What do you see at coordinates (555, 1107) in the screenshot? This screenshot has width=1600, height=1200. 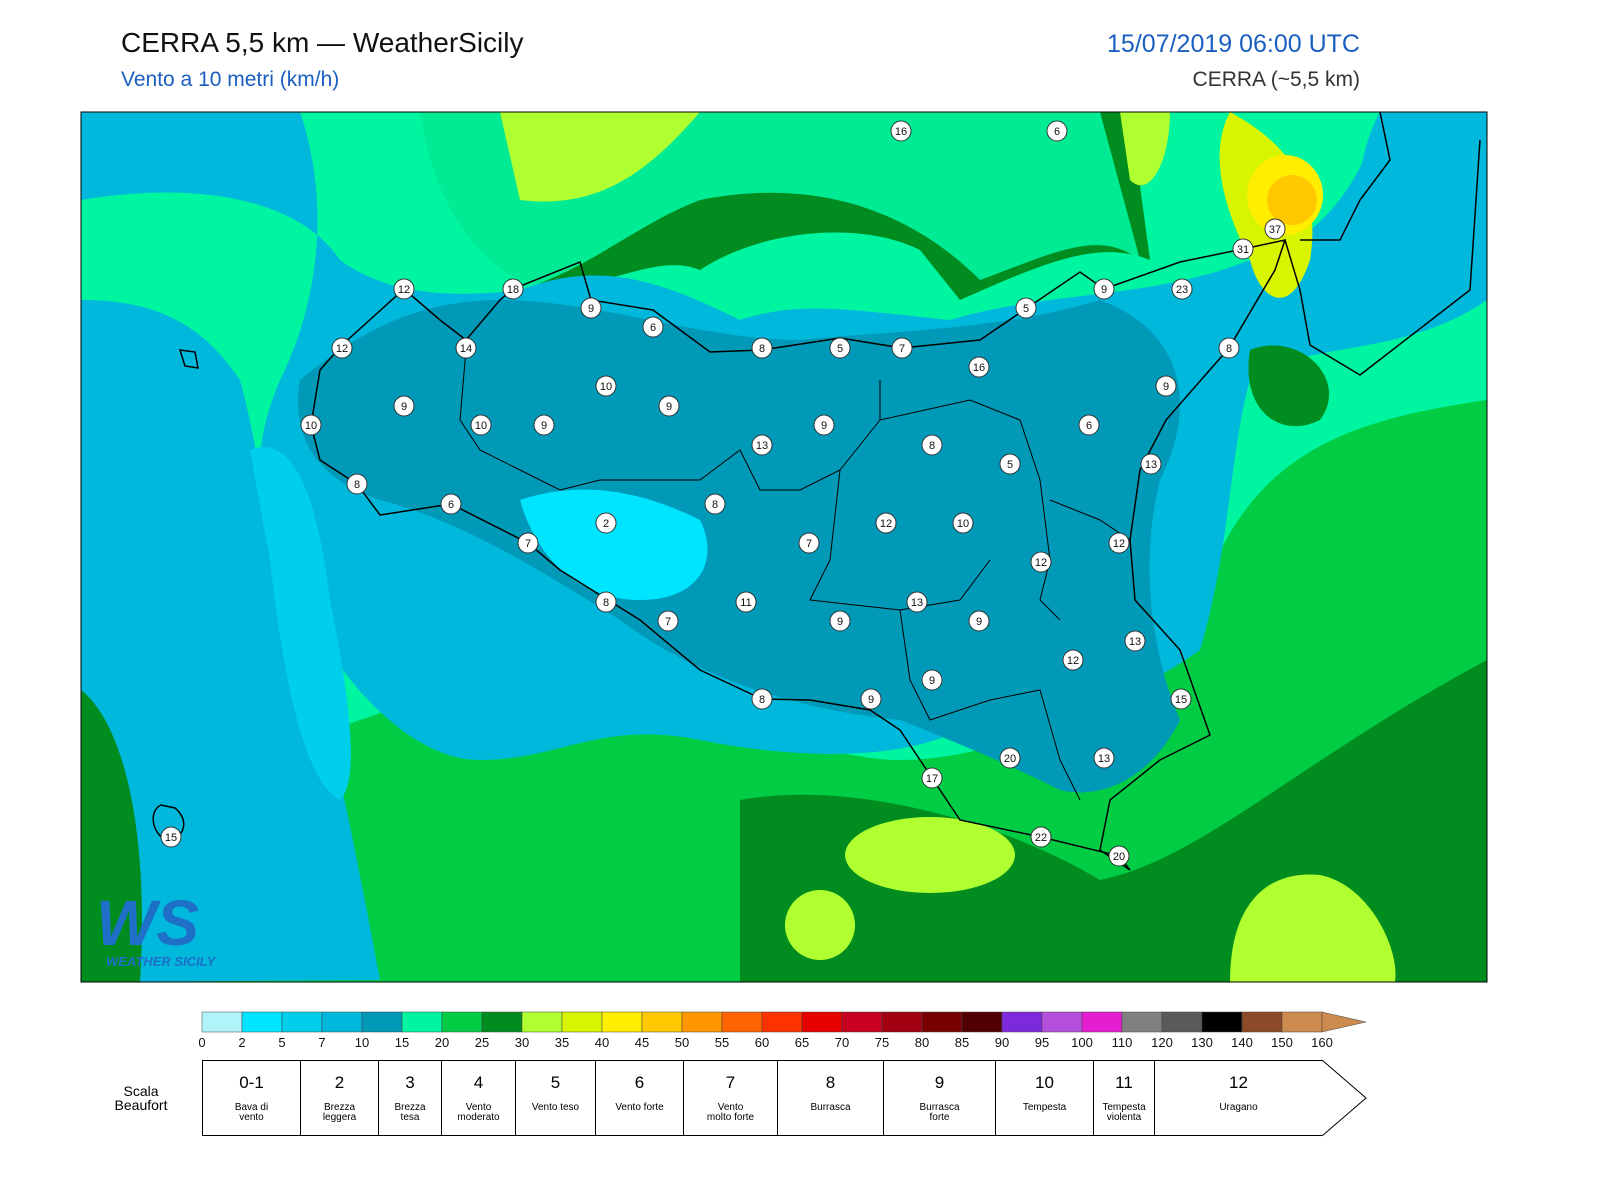 I see `beaufort-label: Vento teso` at bounding box center [555, 1107].